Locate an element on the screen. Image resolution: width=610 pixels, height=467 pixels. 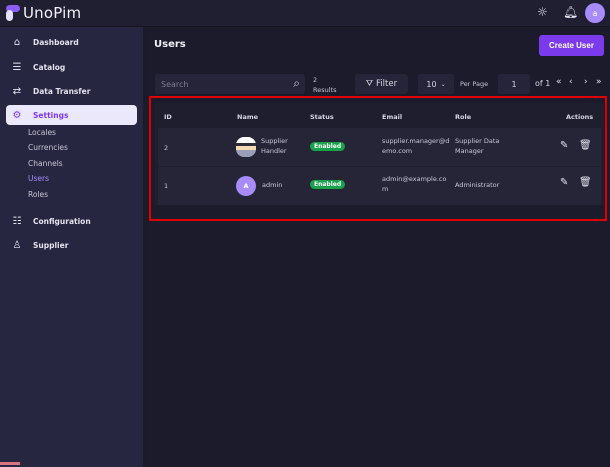
sidebar-item-data-transfer: ⇄ Data Transfer is located at coordinates (71, 91).